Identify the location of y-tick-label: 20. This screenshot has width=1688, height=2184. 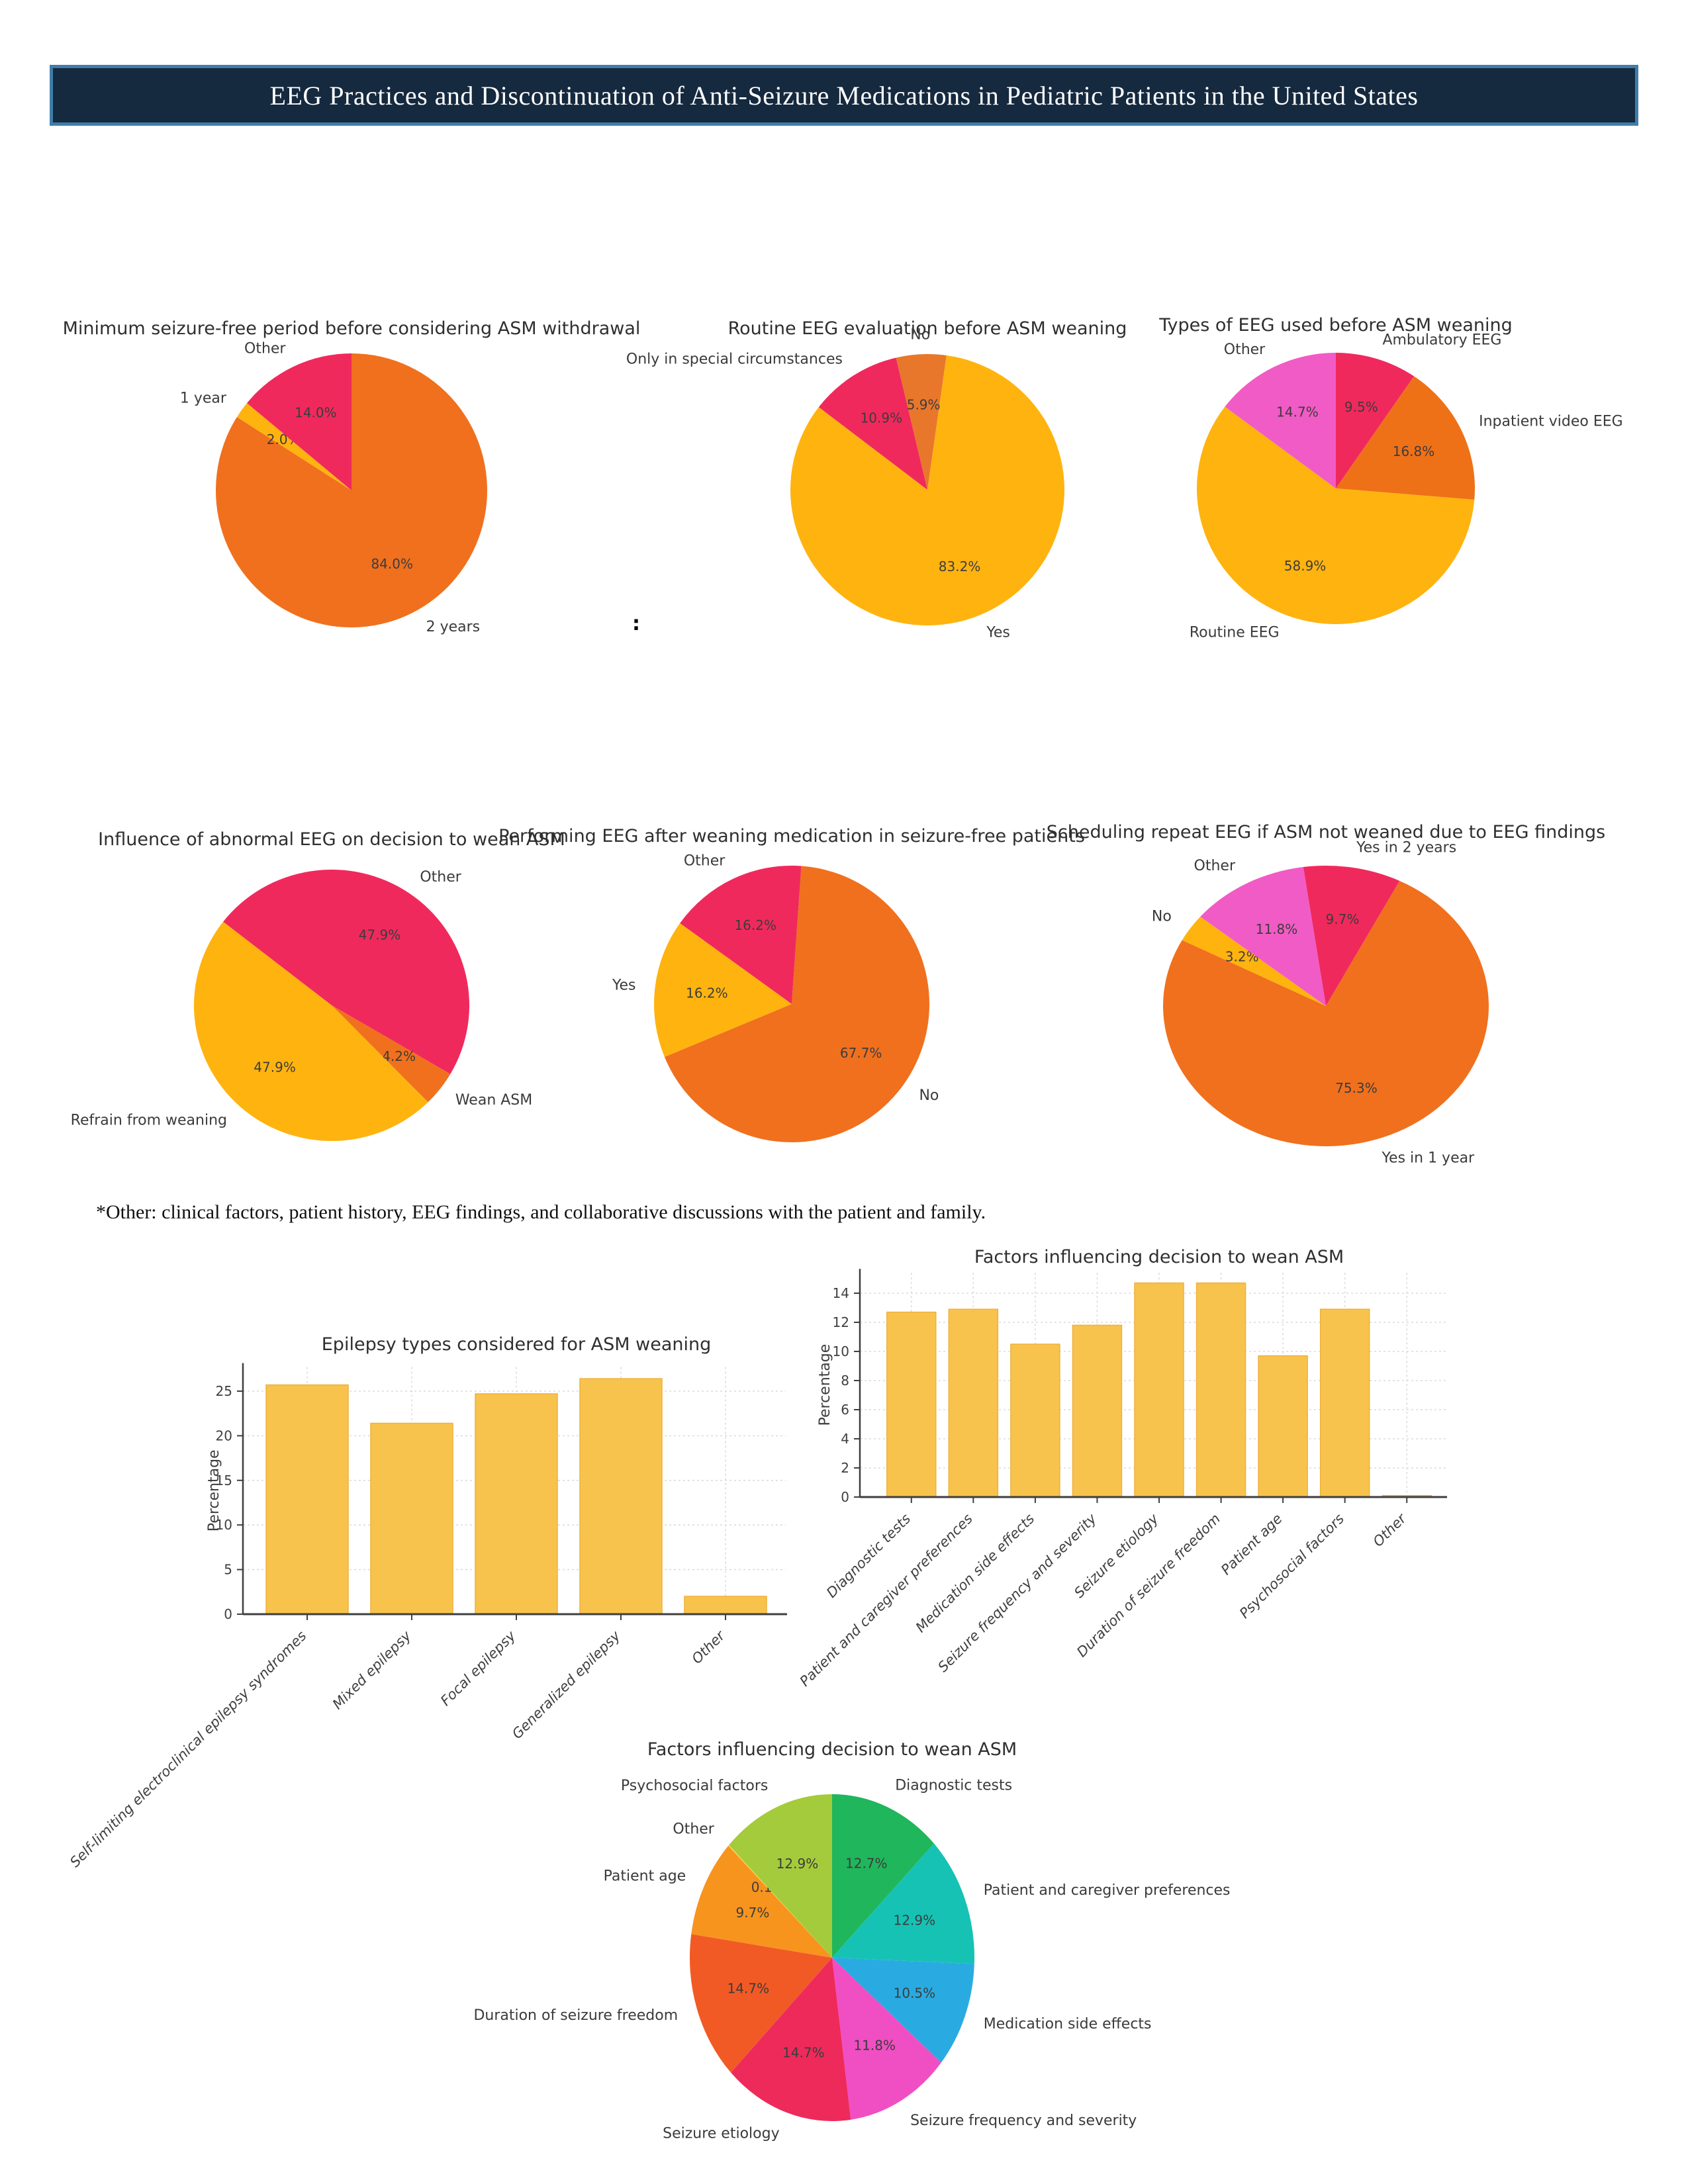
(224, 1436).